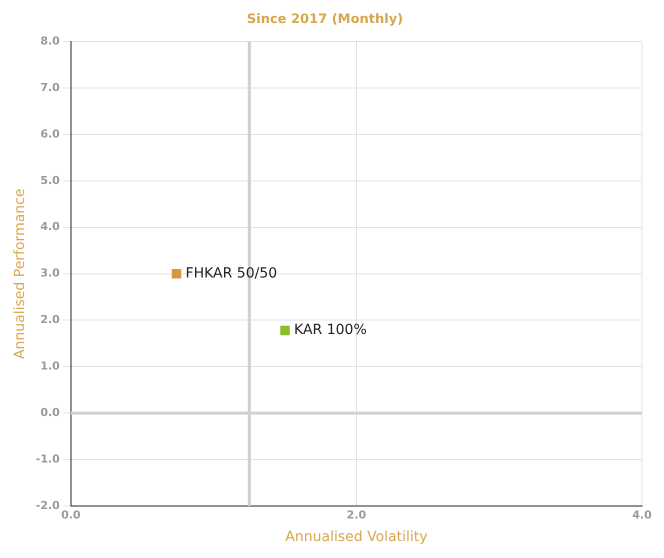 The width and height of the screenshot is (664, 558). I want to click on y-tick-label: -1.0, so click(48, 459).